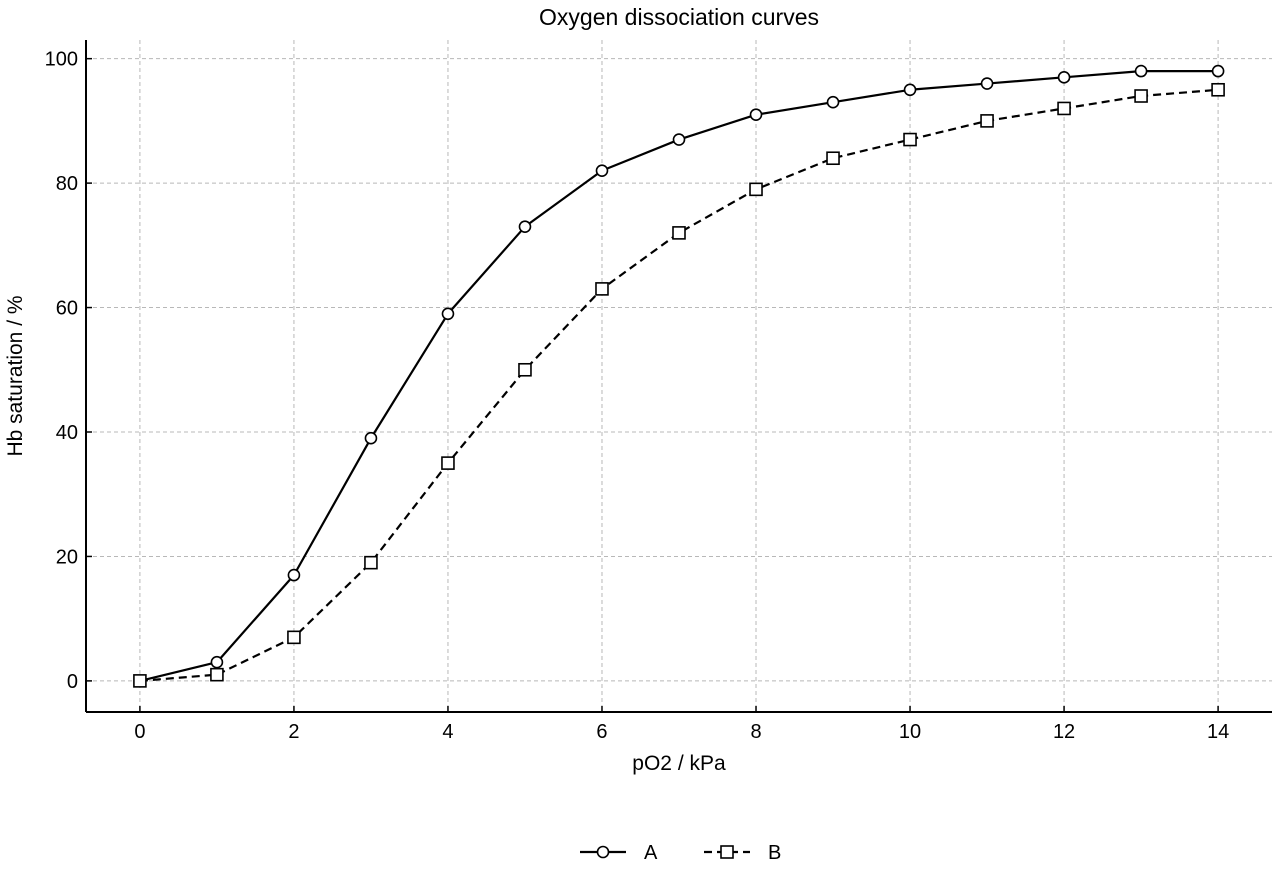 The height and width of the screenshot is (880, 1280). What do you see at coordinates (67, 184) in the screenshot?
I see `y-tick-label: 80` at bounding box center [67, 184].